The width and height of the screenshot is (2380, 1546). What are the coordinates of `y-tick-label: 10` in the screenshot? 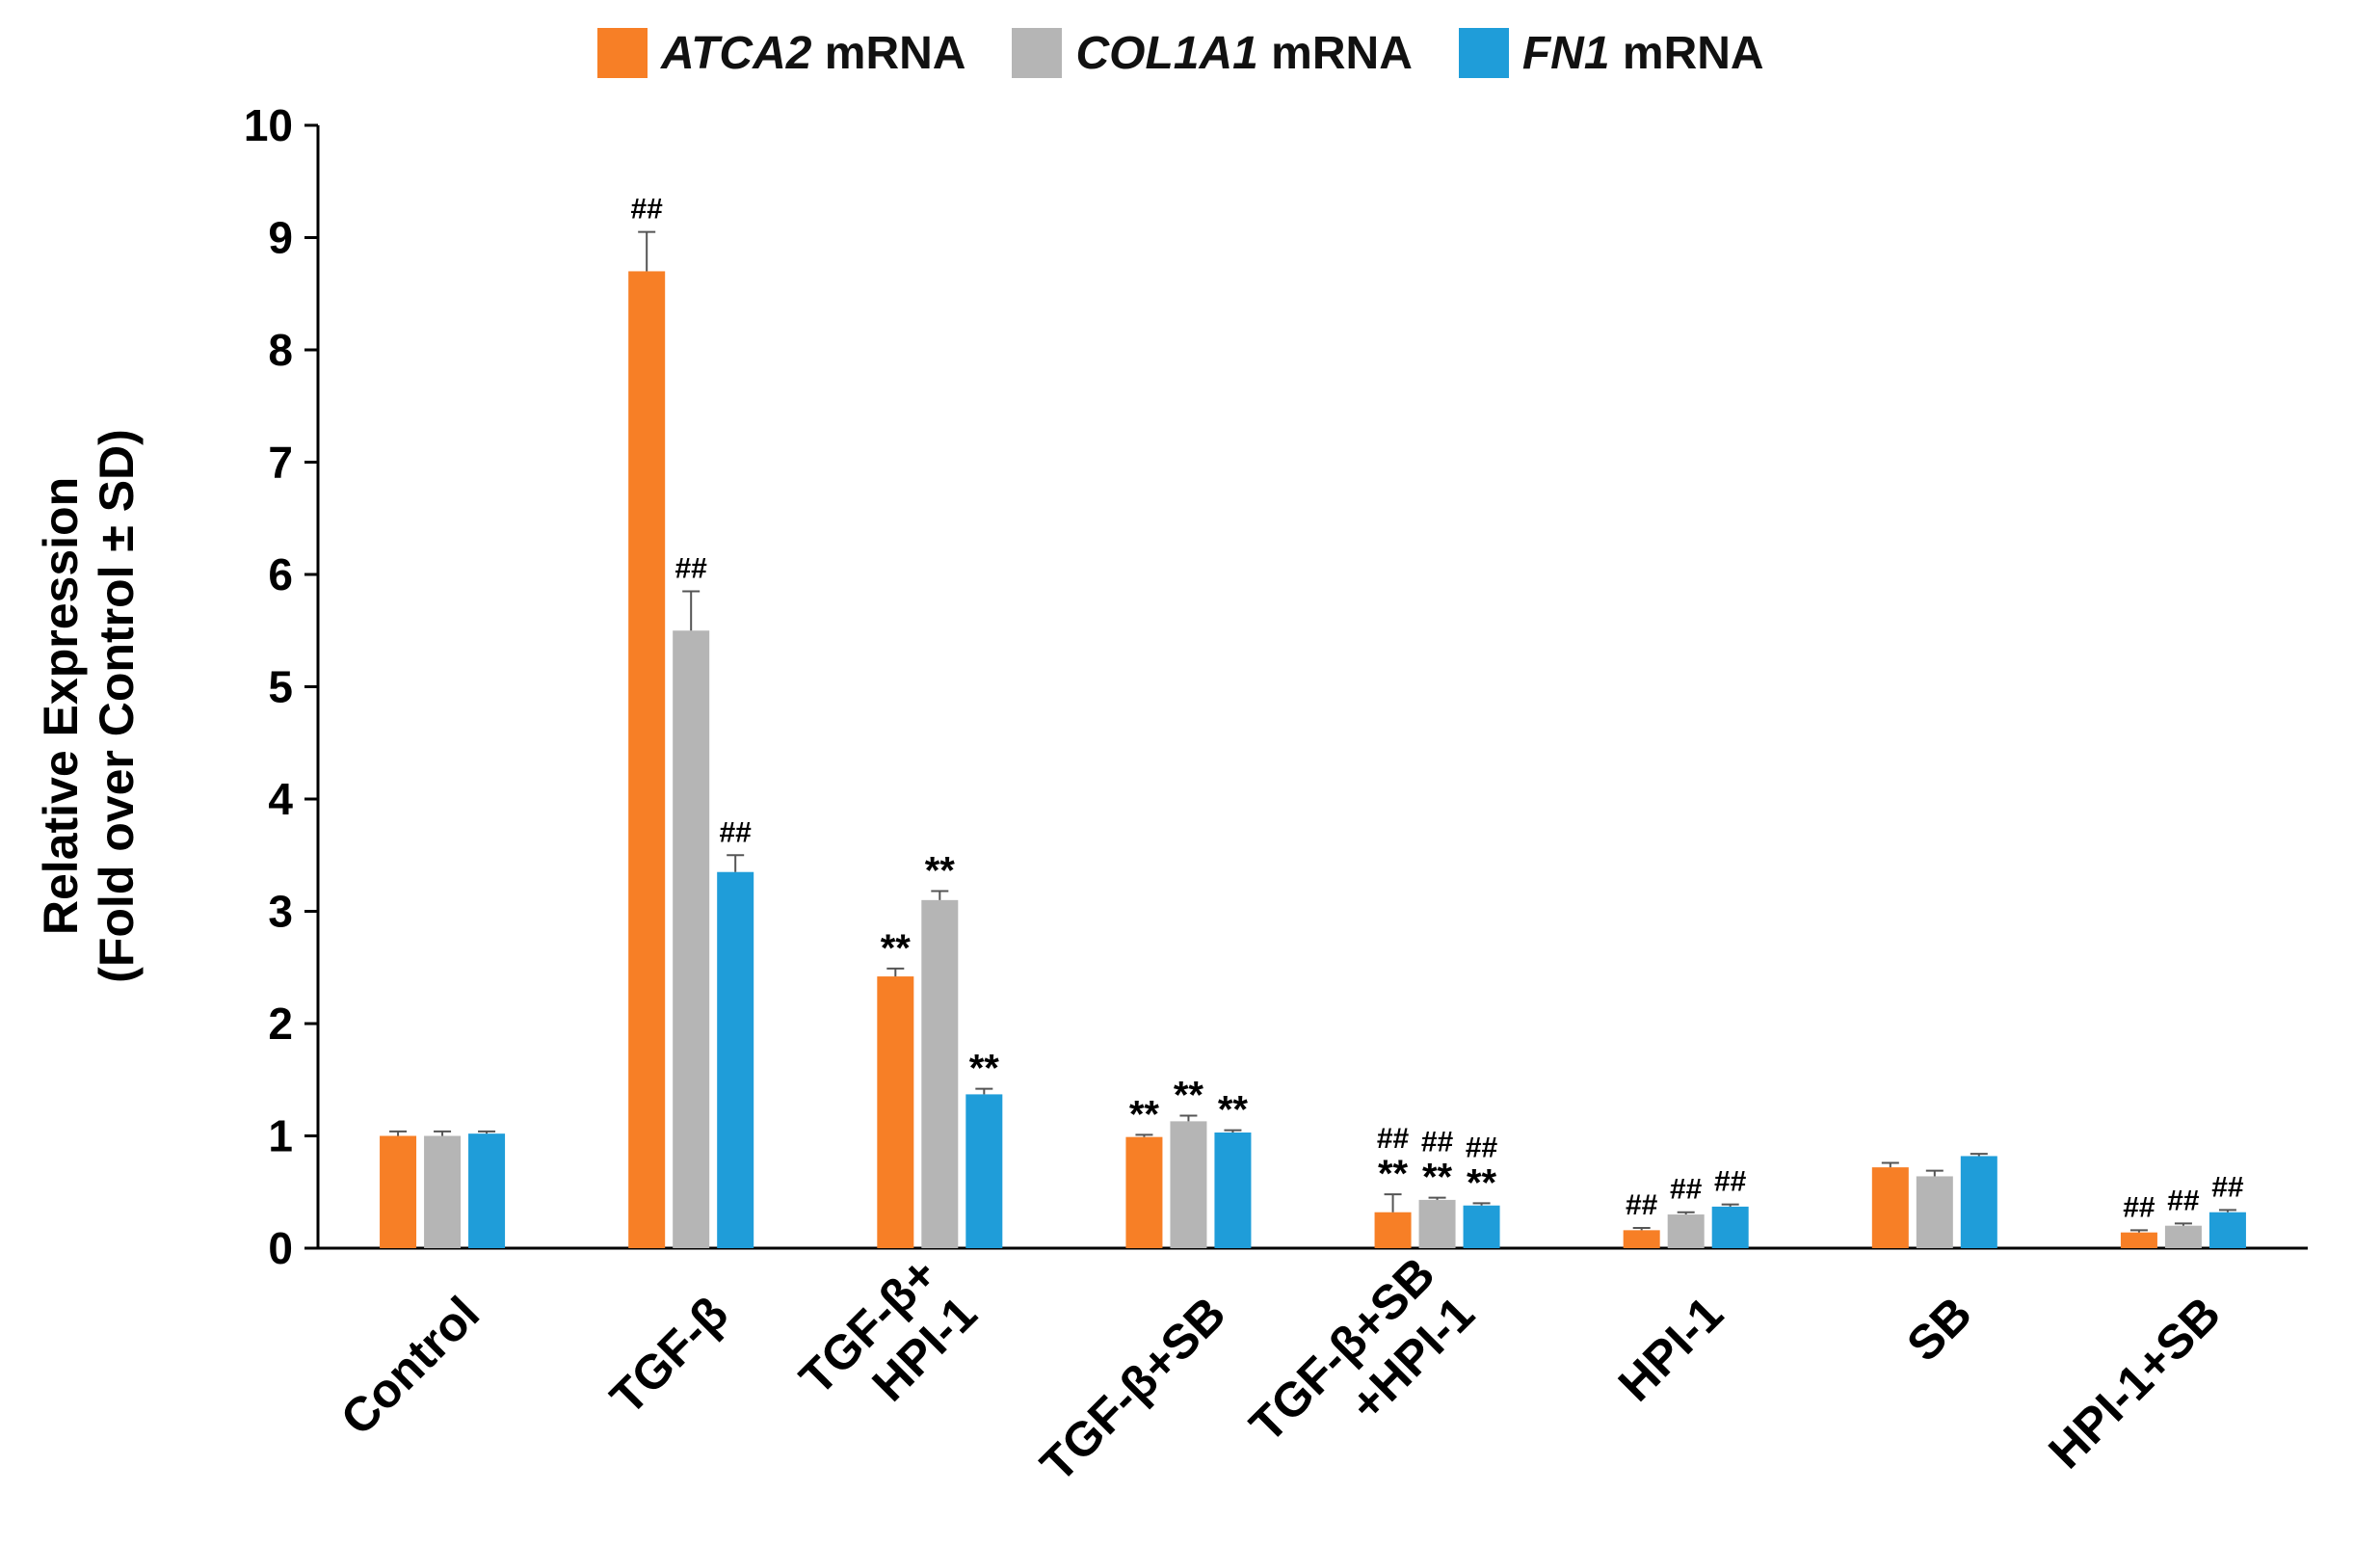 It's located at (268, 125).